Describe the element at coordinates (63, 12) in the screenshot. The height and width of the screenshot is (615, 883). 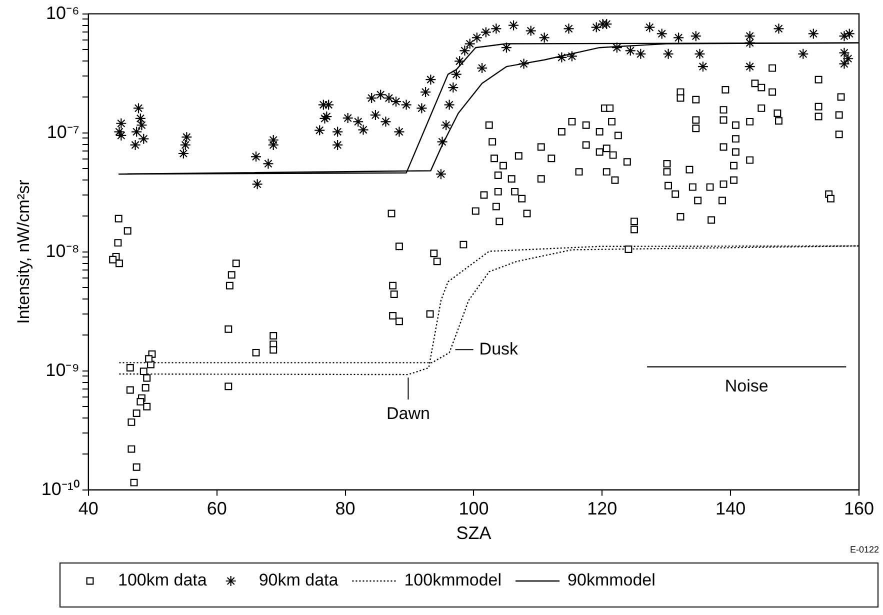
I see `y-tick-label: 10⁻⁶` at that location.